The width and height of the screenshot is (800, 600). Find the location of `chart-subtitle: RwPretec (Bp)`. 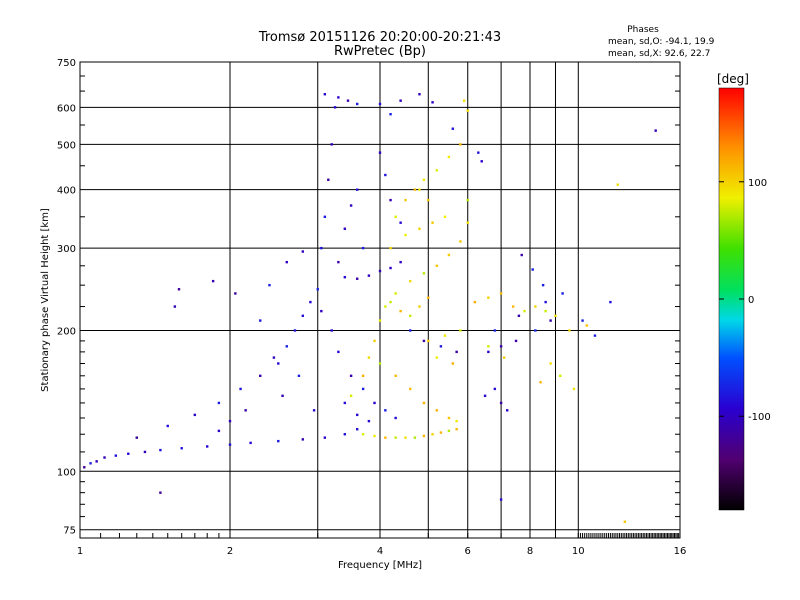

chart-subtitle: RwPretec (Bp) is located at coordinates (380, 51).